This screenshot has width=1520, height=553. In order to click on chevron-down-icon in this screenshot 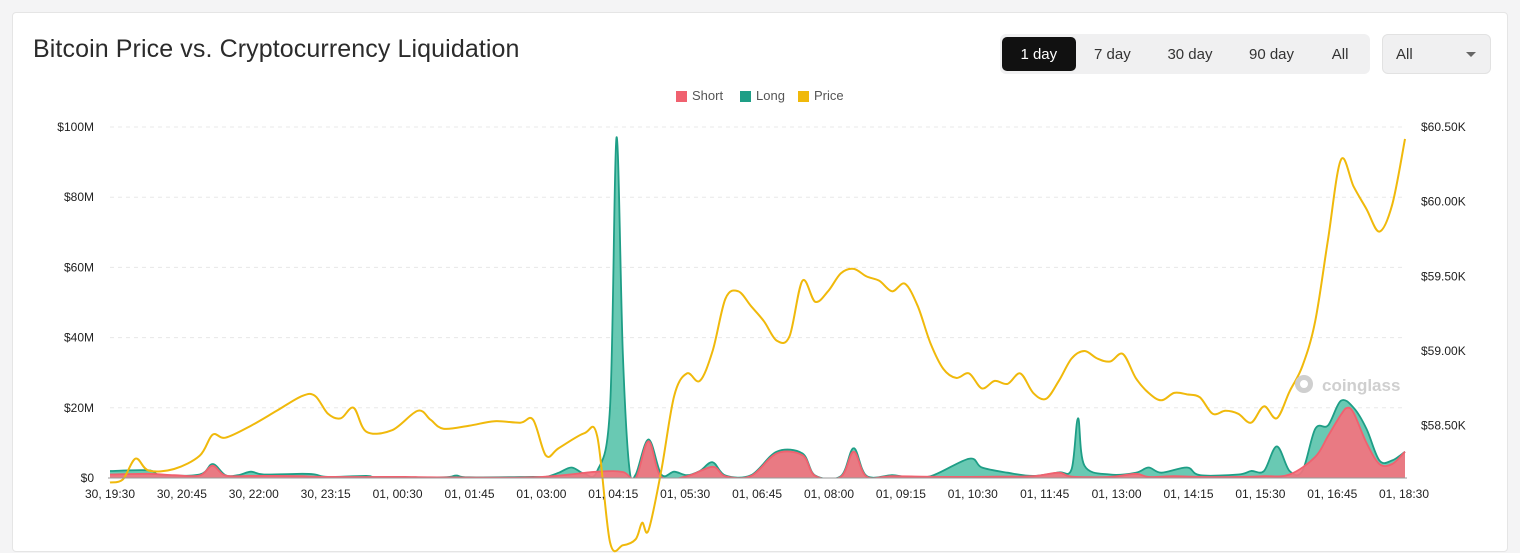, I will do `click(1471, 54)`.